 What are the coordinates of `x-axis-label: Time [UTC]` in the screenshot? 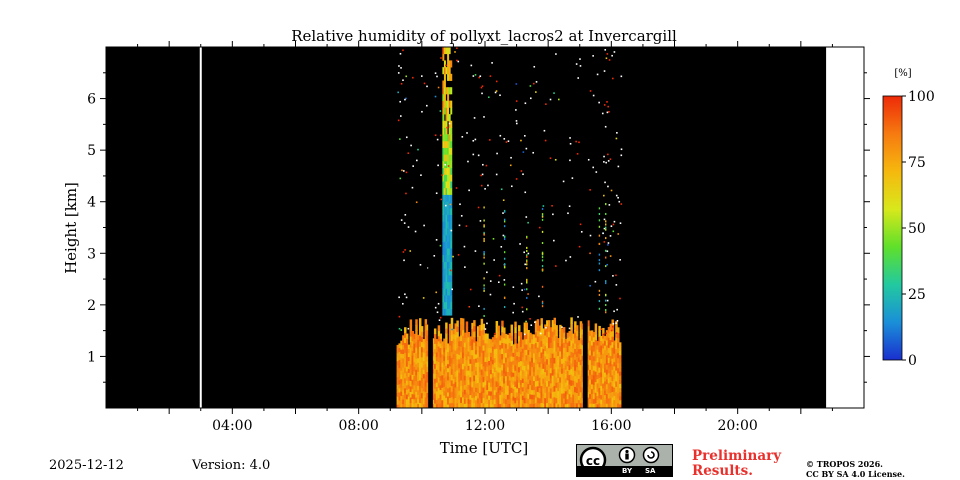 It's located at (484, 448).